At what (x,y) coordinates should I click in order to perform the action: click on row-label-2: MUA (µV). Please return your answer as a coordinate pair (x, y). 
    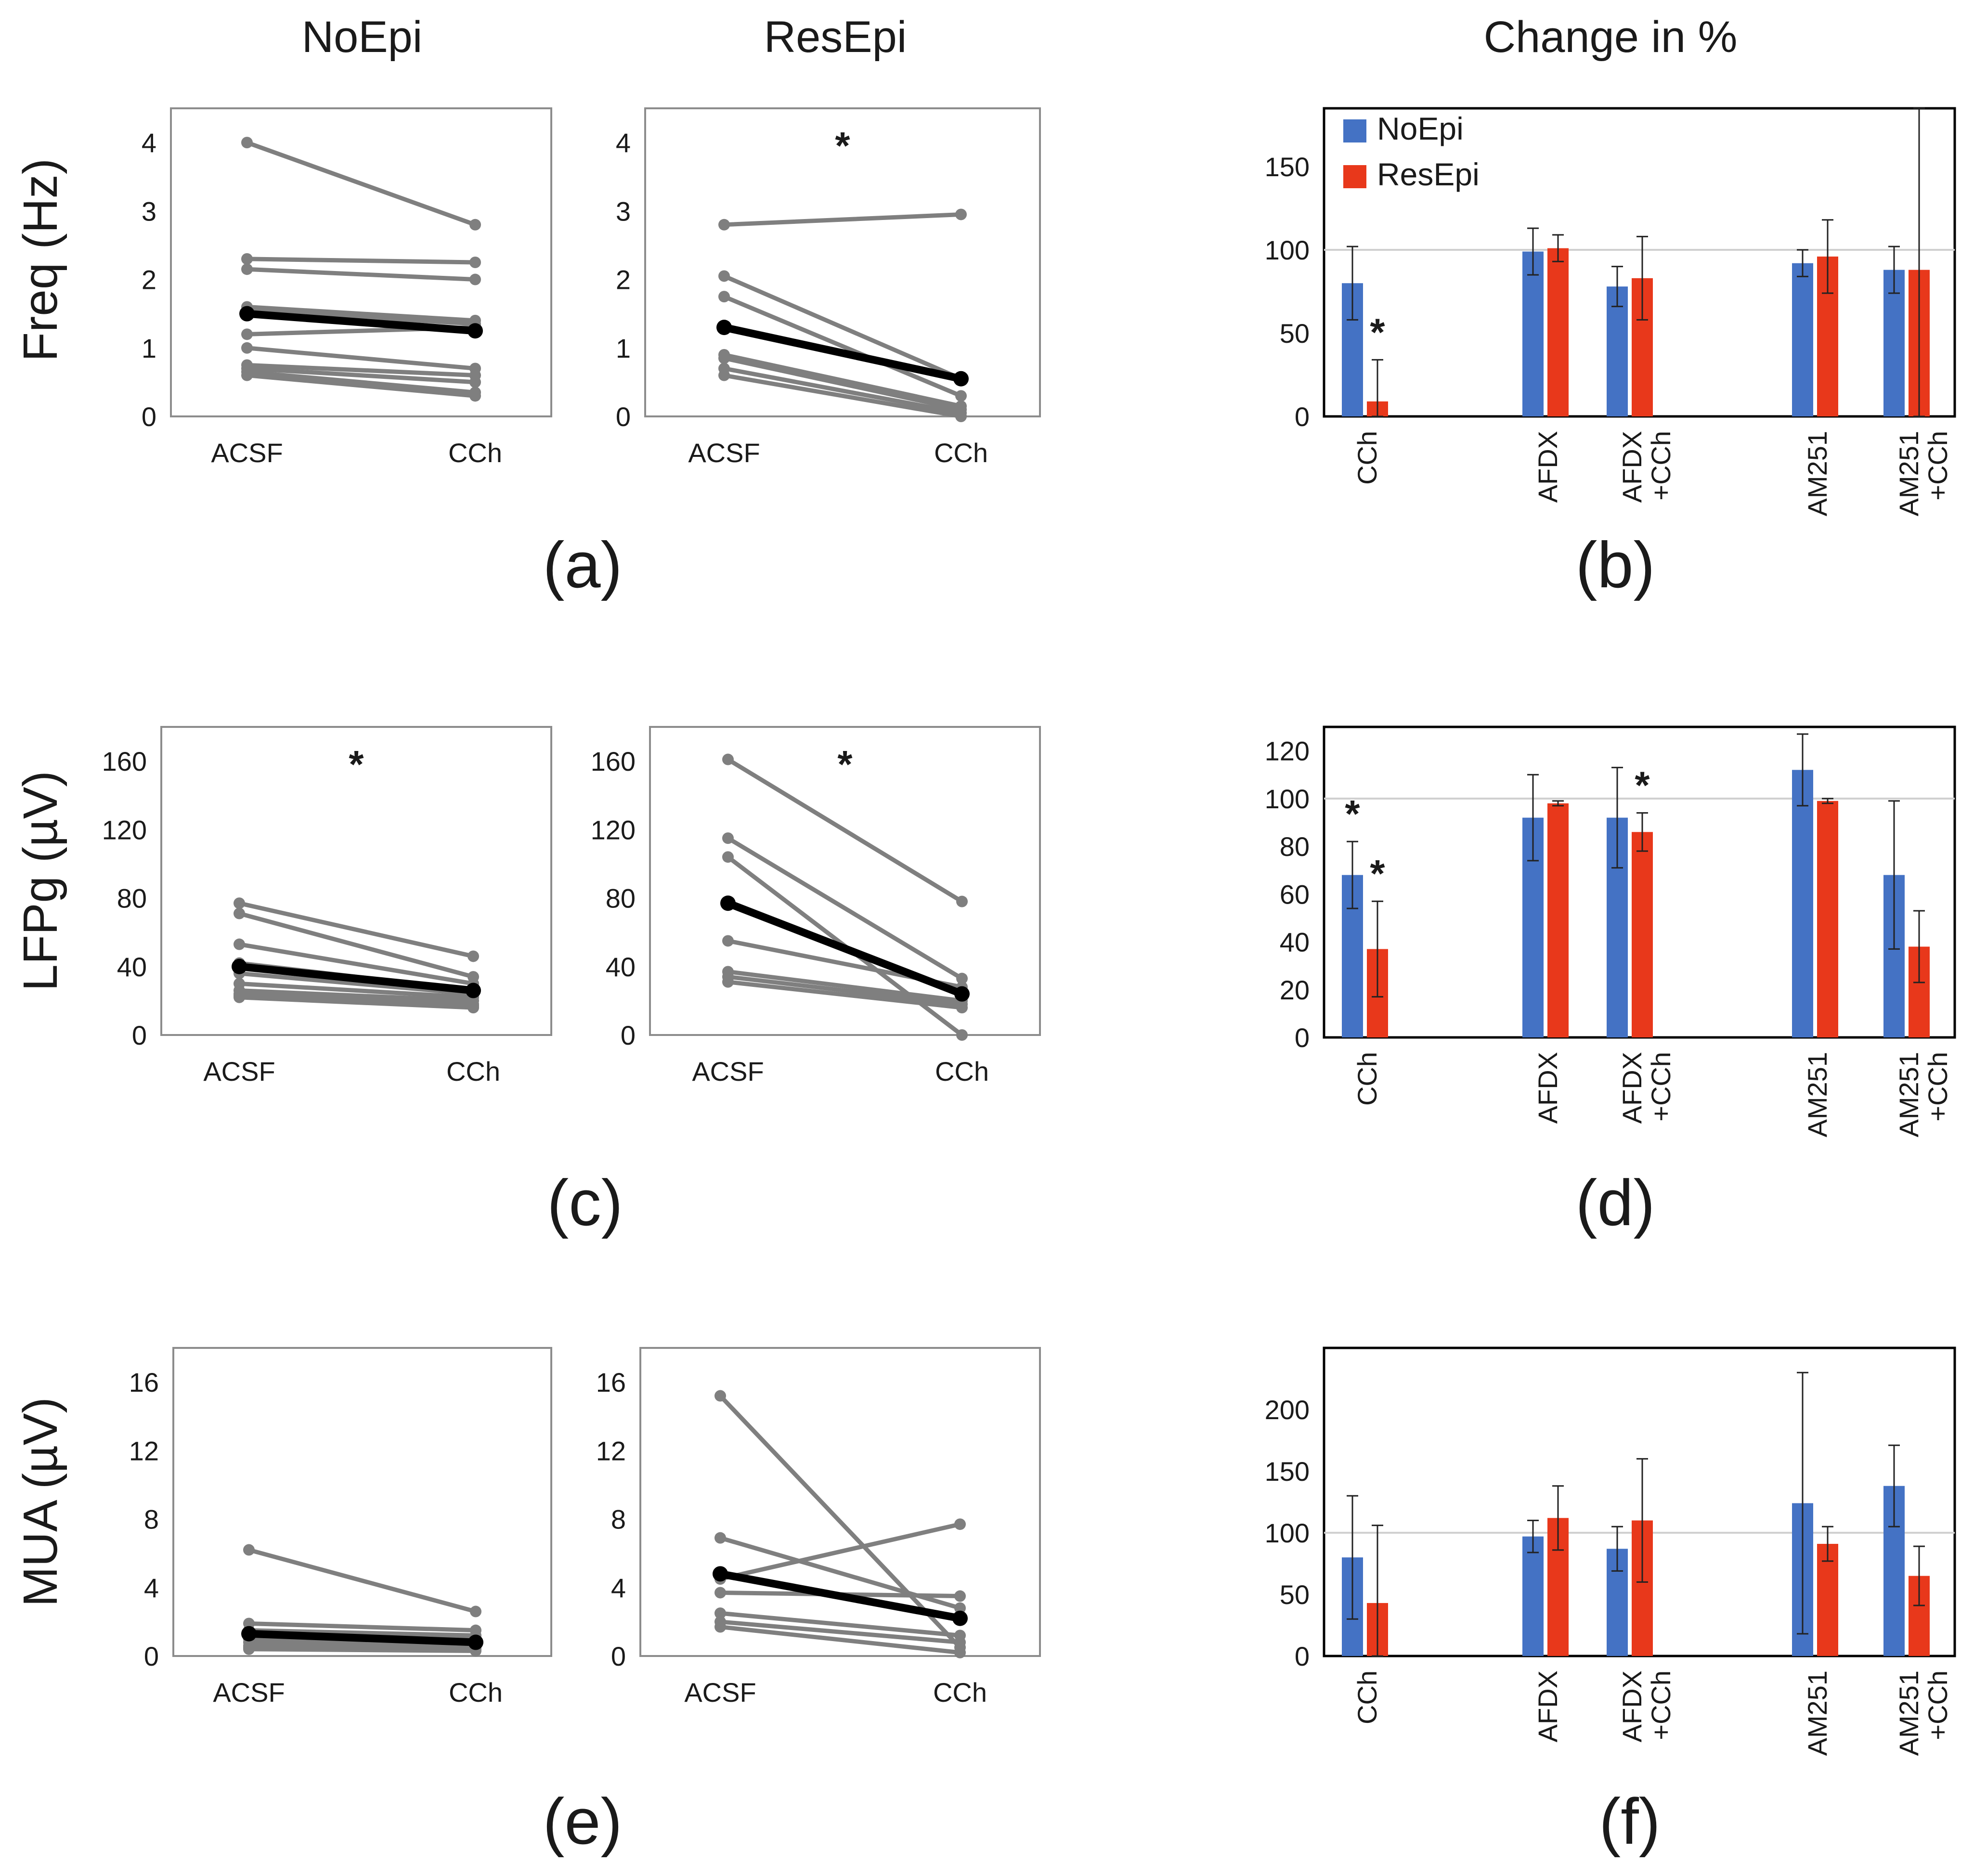
    Looking at the image, I should click on (40, 1501).